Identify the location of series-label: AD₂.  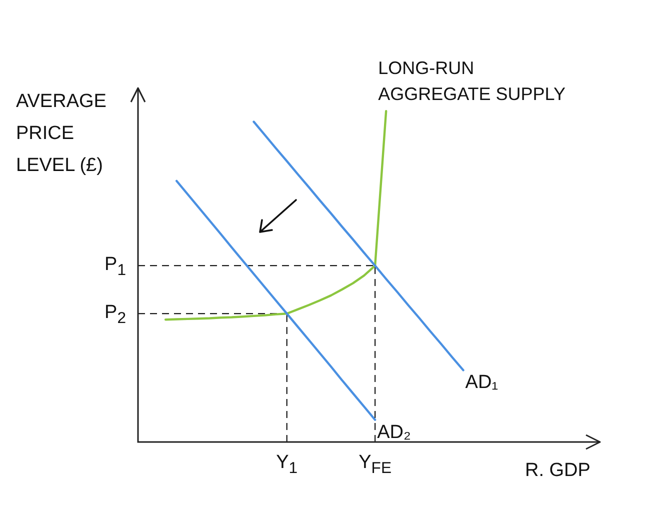
(394, 433).